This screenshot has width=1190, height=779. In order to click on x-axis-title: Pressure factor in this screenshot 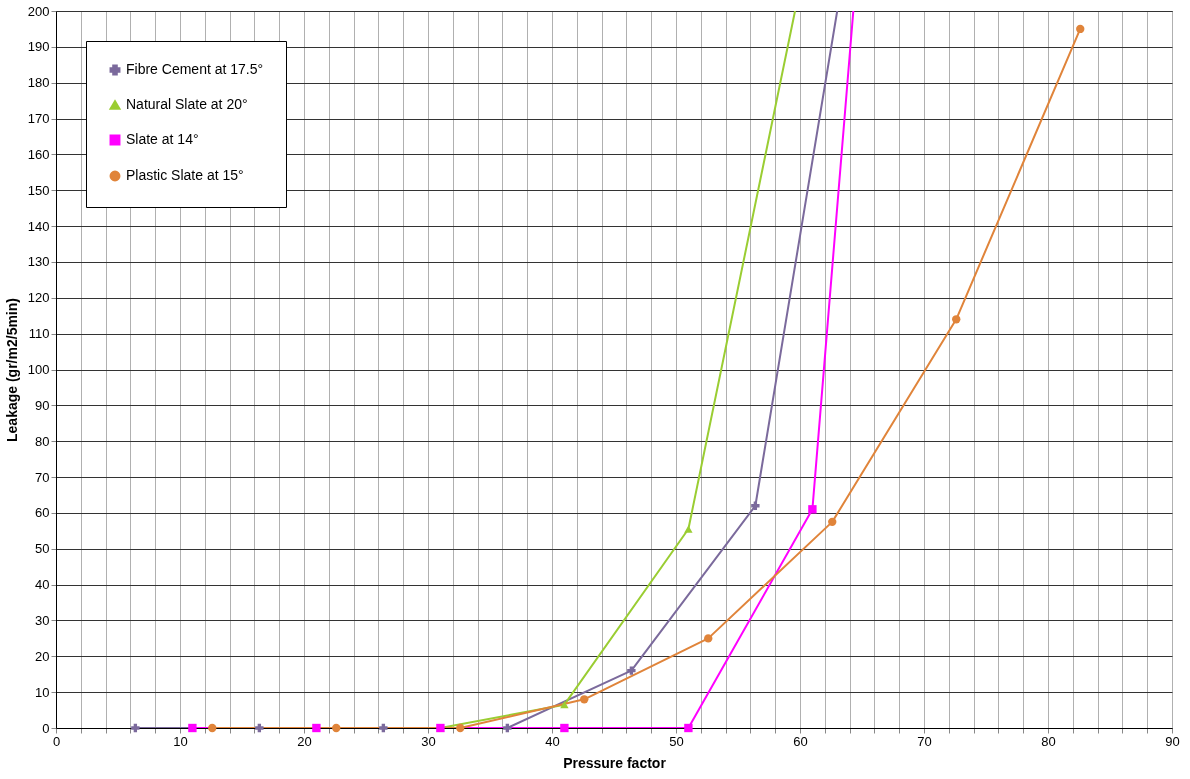, I will do `click(615, 762)`.